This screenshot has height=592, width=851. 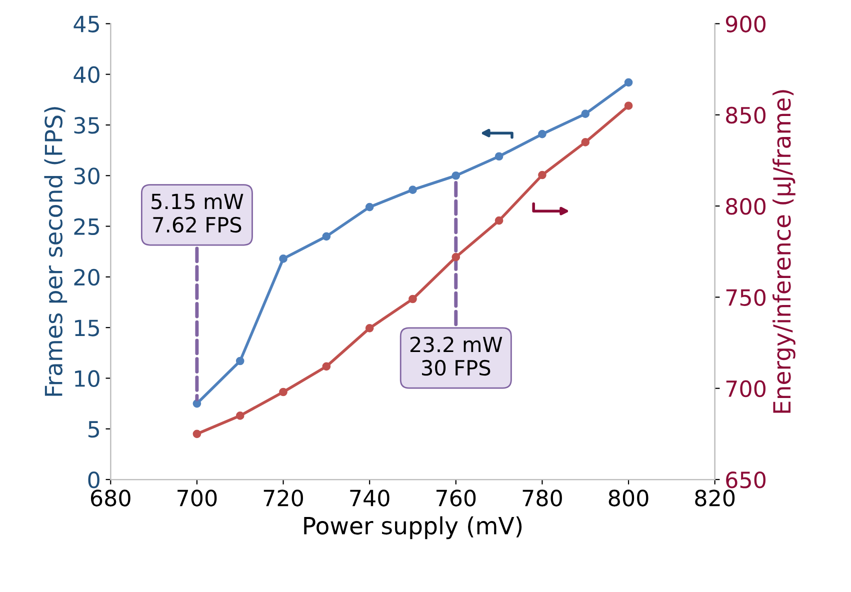 I want to click on y2-tick-label: 700, so click(x=746, y=389).